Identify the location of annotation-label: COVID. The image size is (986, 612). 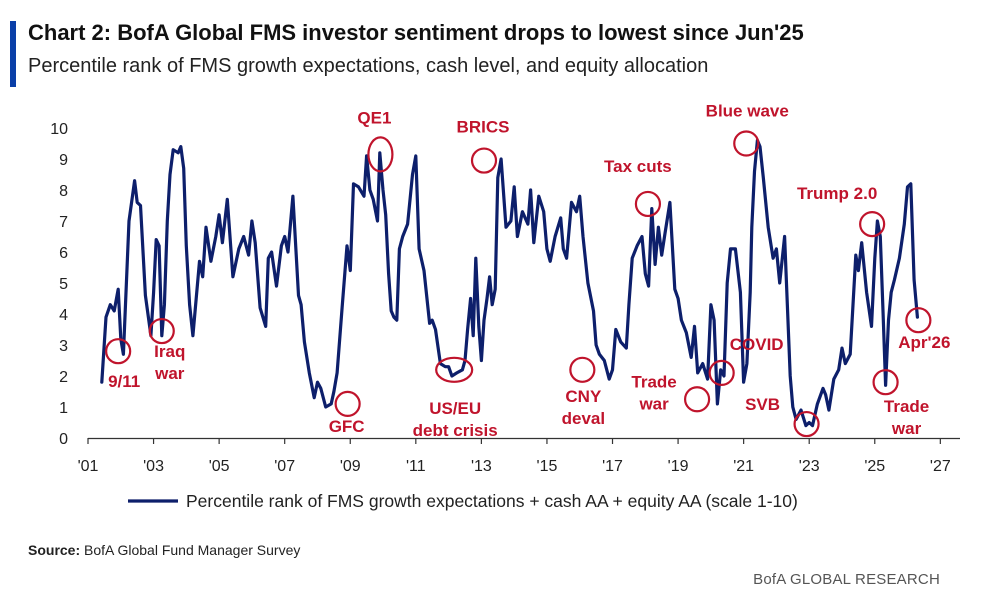
(757, 344).